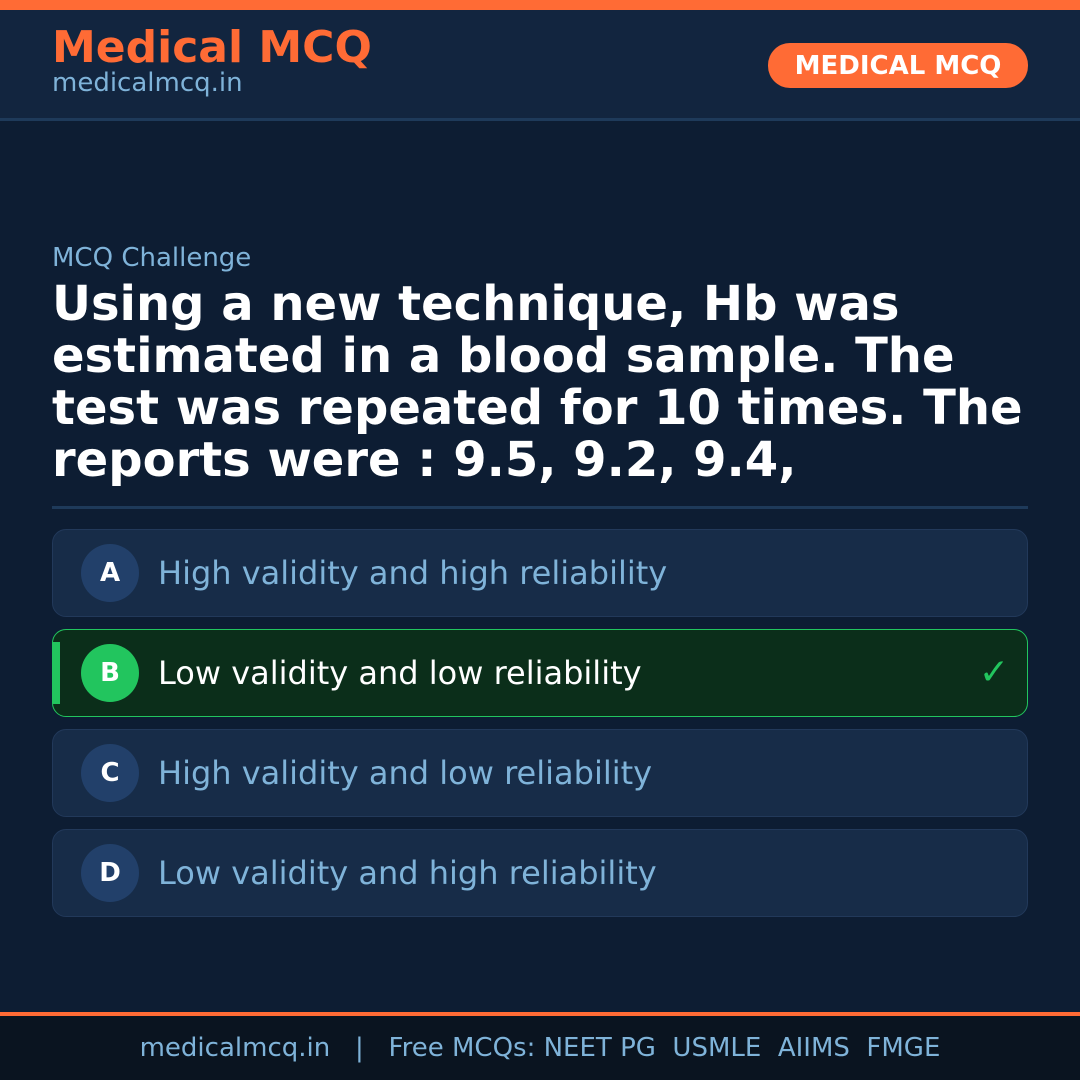 The image size is (1080, 1080). What do you see at coordinates (400, 673) in the screenshot?
I see `option-text: Low validity and low reliability` at bounding box center [400, 673].